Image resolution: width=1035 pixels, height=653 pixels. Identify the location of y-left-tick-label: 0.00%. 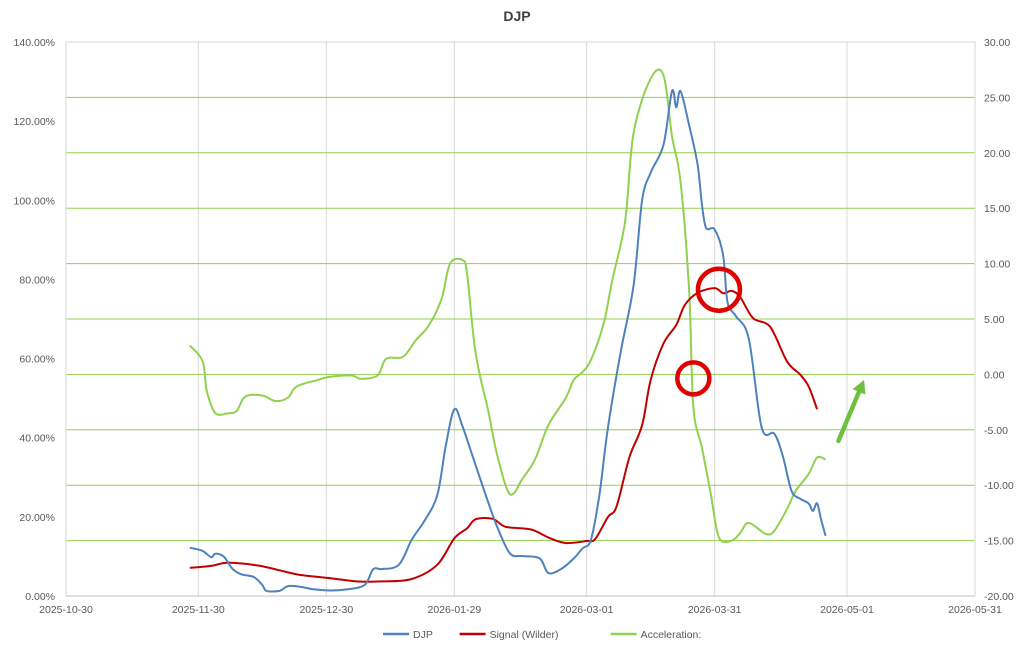
(40, 597).